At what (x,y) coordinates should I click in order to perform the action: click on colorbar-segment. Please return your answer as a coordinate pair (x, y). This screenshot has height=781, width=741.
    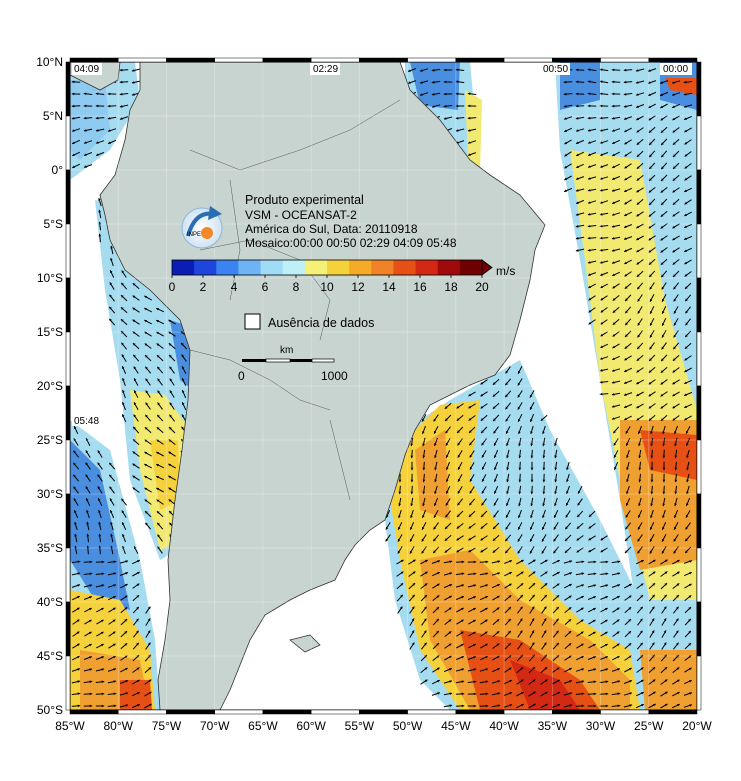
    Looking at the image, I should click on (205, 267).